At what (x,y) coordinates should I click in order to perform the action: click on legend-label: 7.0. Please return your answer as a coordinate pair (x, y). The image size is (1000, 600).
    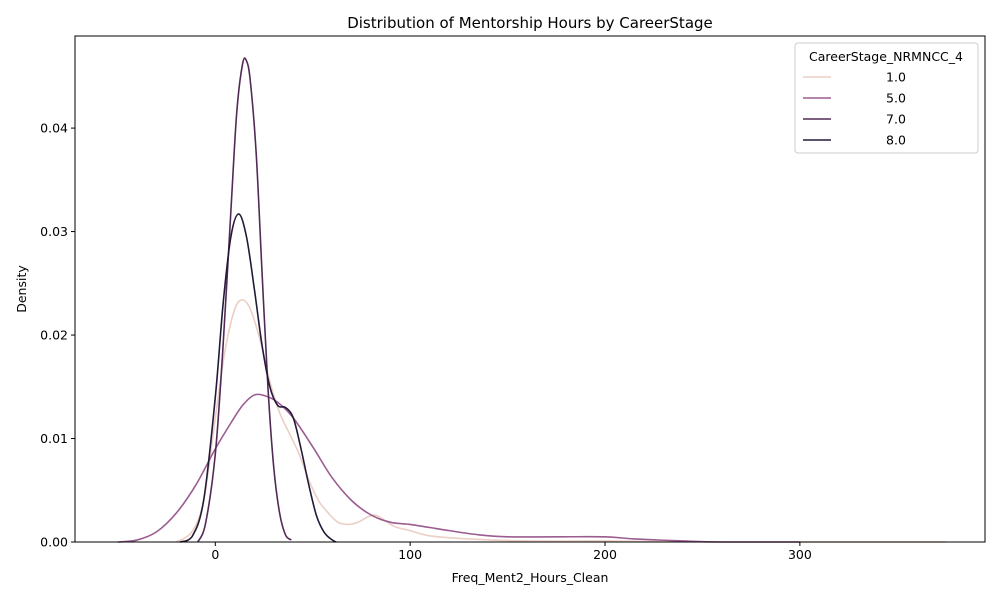
    Looking at the image, I should click on (896, 119).